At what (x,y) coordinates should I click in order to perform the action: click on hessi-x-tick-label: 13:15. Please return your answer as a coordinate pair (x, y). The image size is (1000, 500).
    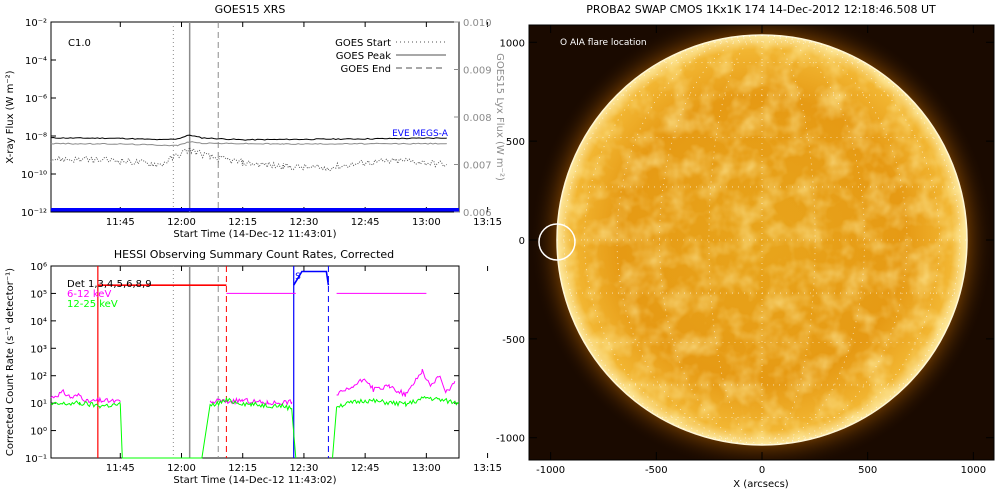
    Looking at the image, I should click on (487, 468).